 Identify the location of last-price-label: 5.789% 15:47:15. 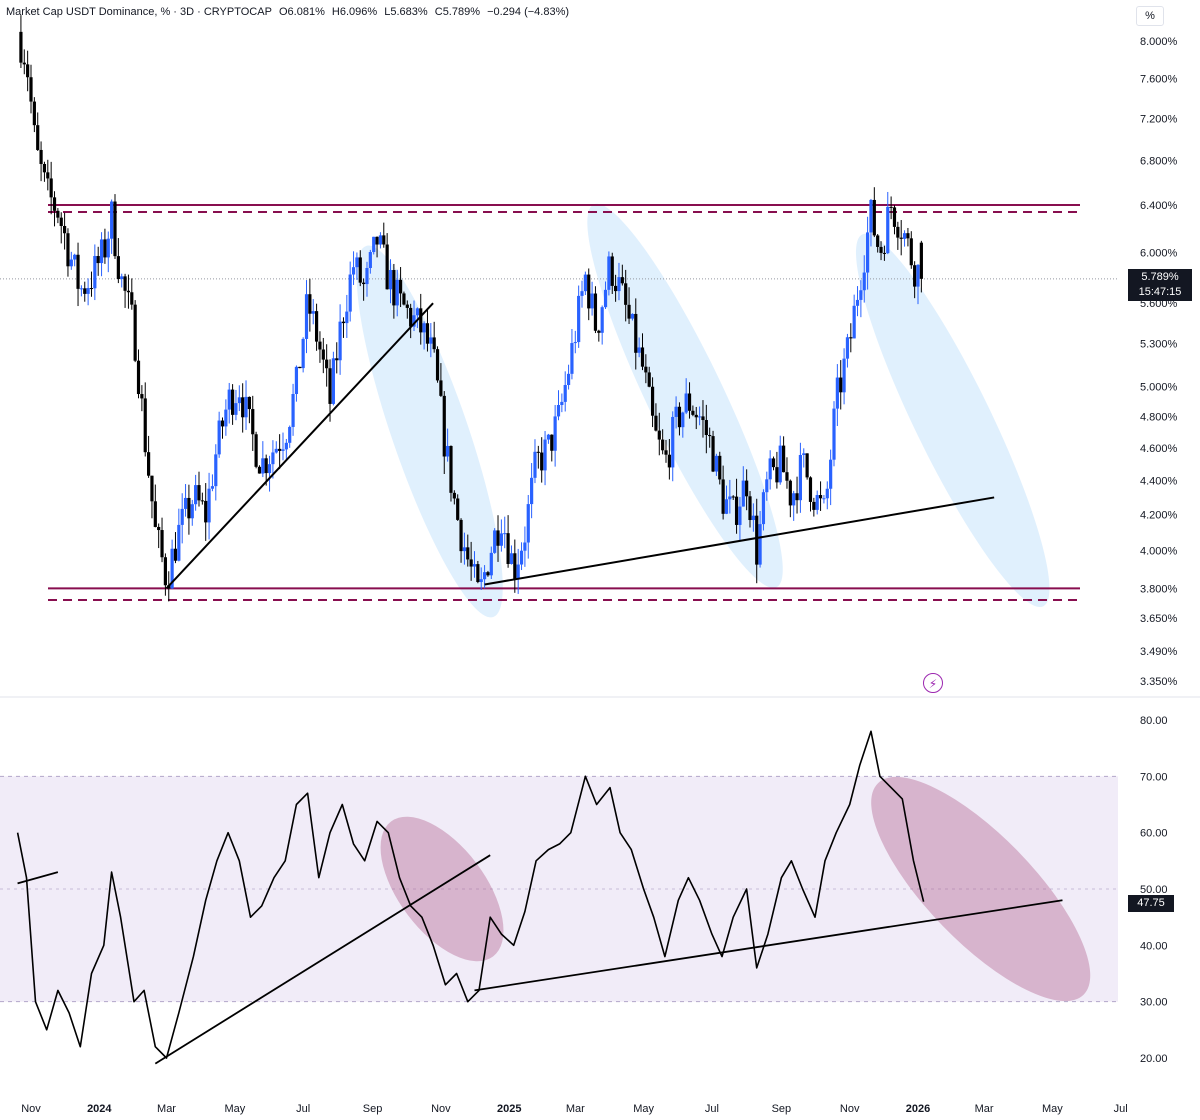
(1160, 285).